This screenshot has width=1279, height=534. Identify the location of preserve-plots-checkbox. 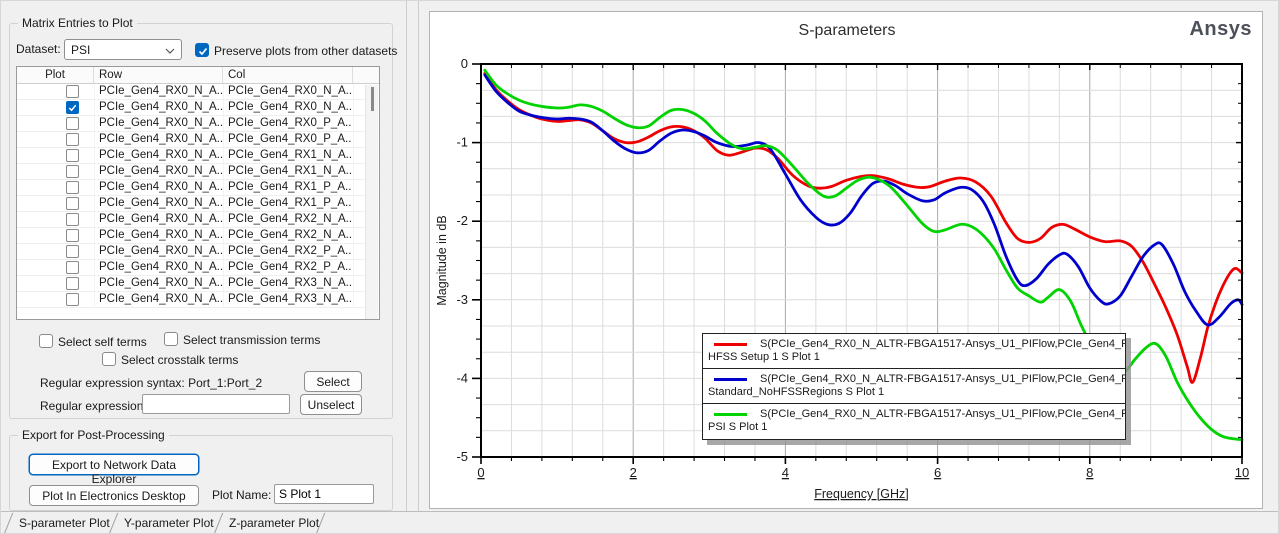
(202, 50).